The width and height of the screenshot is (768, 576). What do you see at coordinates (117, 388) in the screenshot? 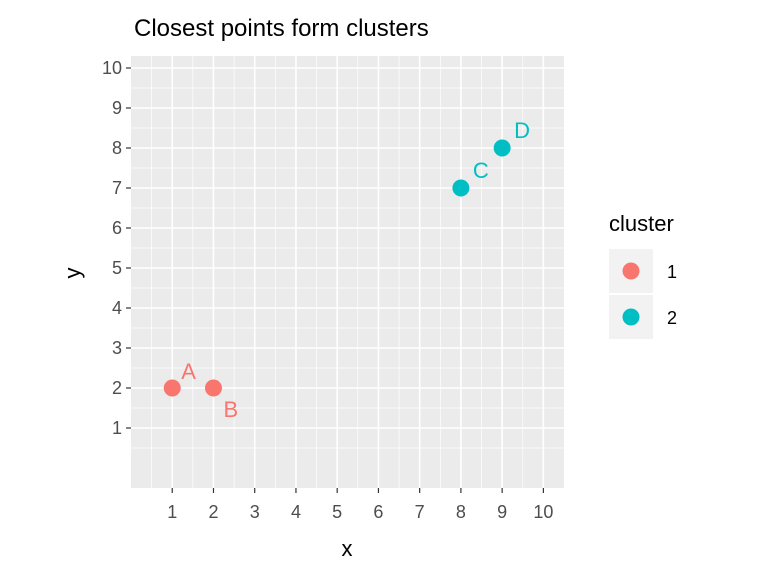
I see `y-tick-label: 2` at bounding box center [117, 388].